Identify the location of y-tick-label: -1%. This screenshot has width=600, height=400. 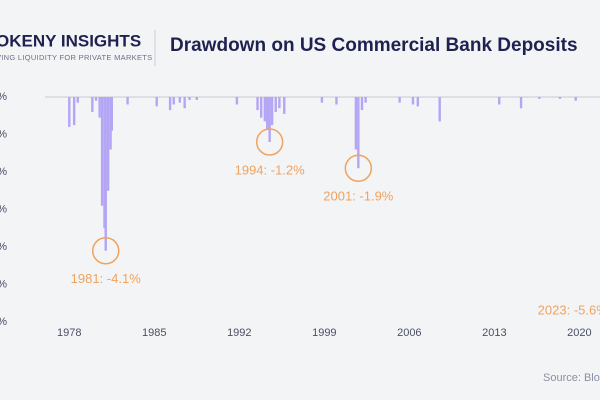
(3, 134).